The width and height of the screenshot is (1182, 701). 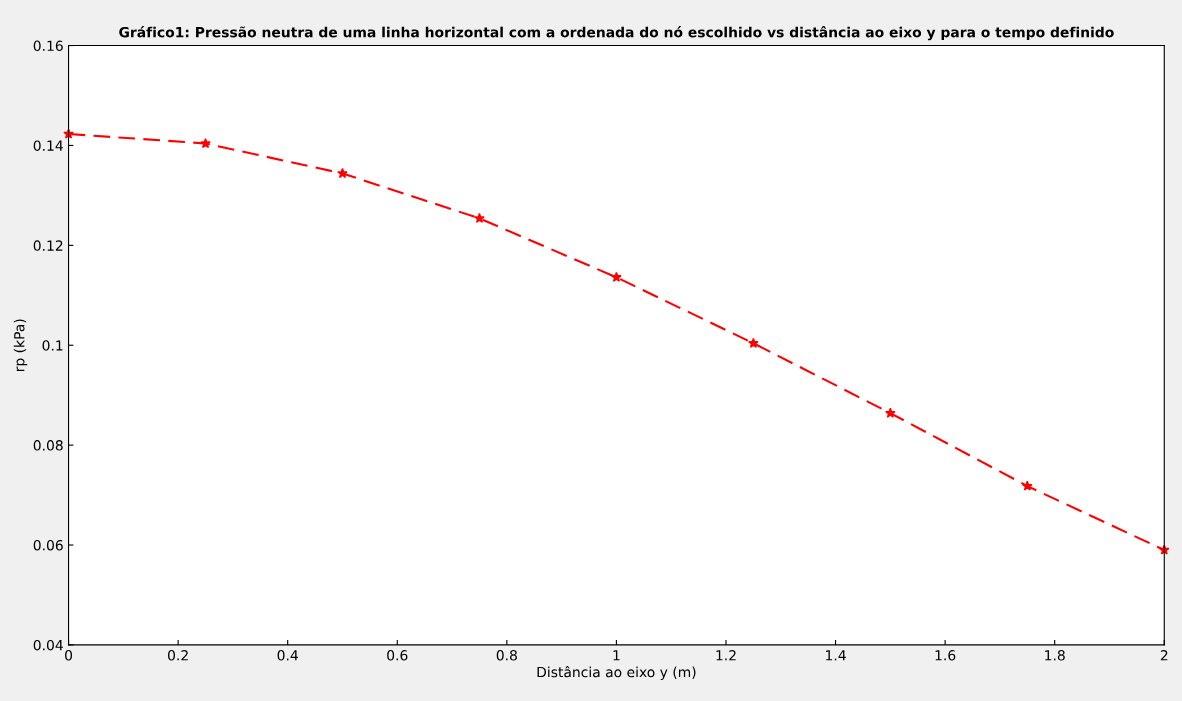 I want to click on x-tick-label: 0, so click(x=69, y=655).